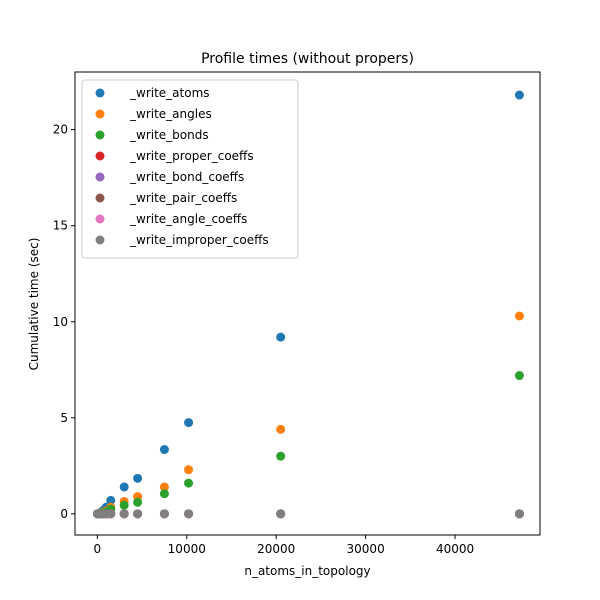 This screenshot has height=600, width=600. What do you see at coordinates (169, 93) in the screenshot?
I see `legend-label: _write_atoms` at bounding box center [169, 93].